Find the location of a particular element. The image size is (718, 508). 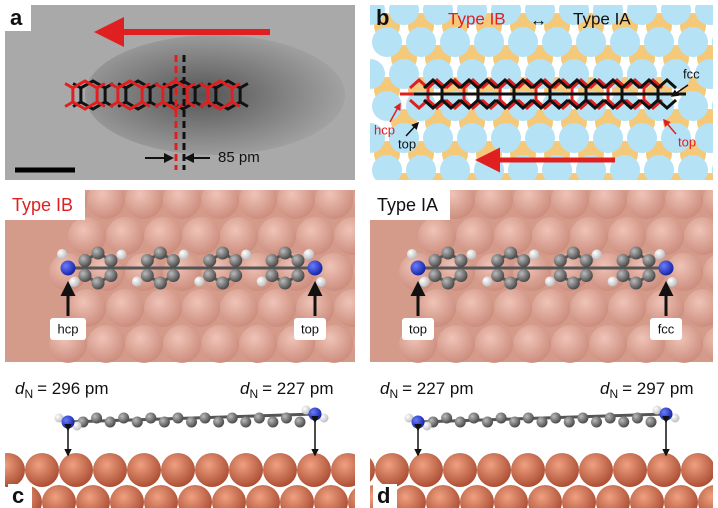

site-label: hcp is located at coordinates (68, 328).